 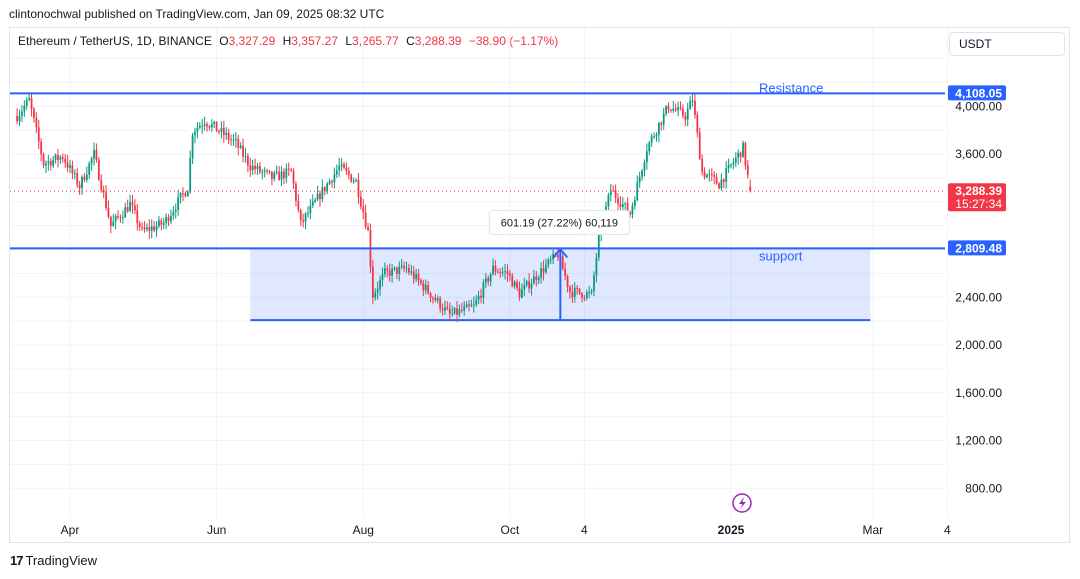 I want to click on symbol-name: Ethereum / TetherUS, 1D, BINANCE, so click(x=115, y=41).